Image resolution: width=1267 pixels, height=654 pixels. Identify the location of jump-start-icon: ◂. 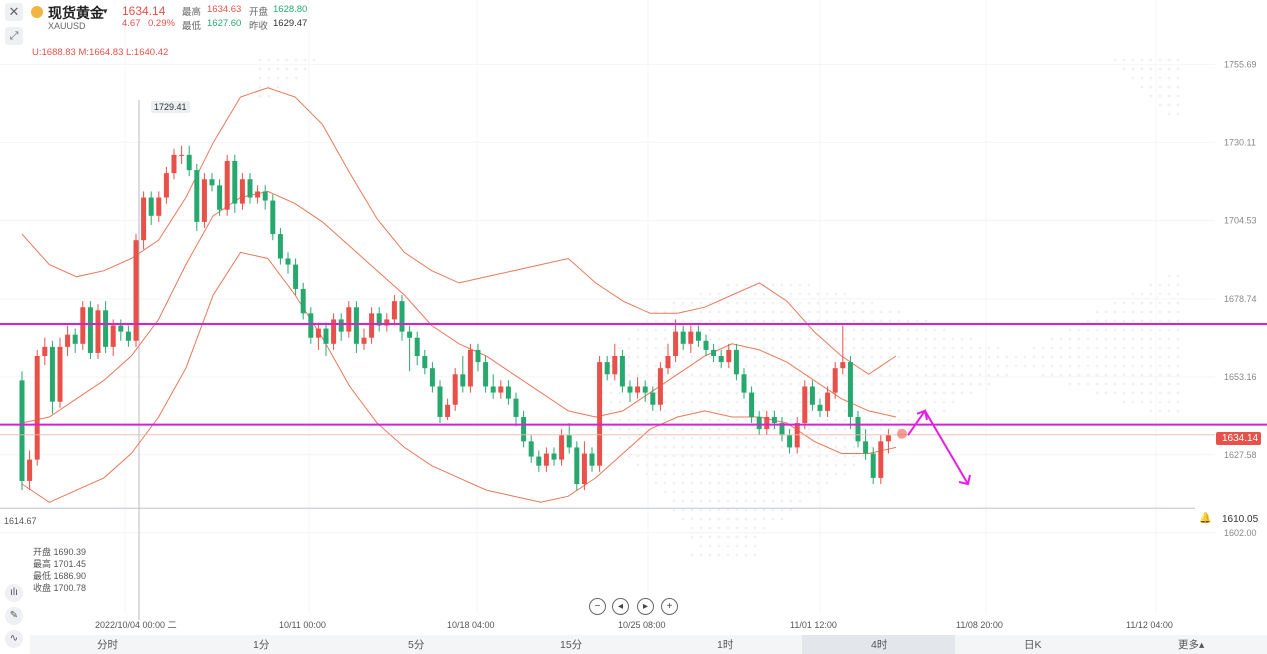
(620, 606).